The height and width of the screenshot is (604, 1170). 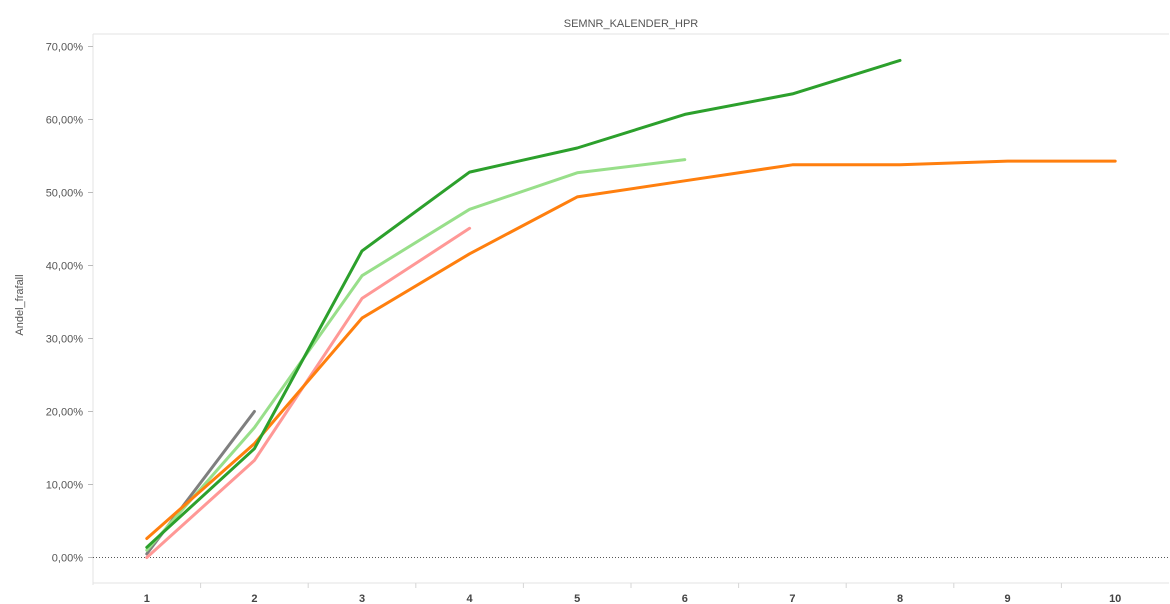 What do you see at coordinates (65, 413) in the screenshot?
I see `y-tick-label: 20,00%` at bounding box center [65, 413].